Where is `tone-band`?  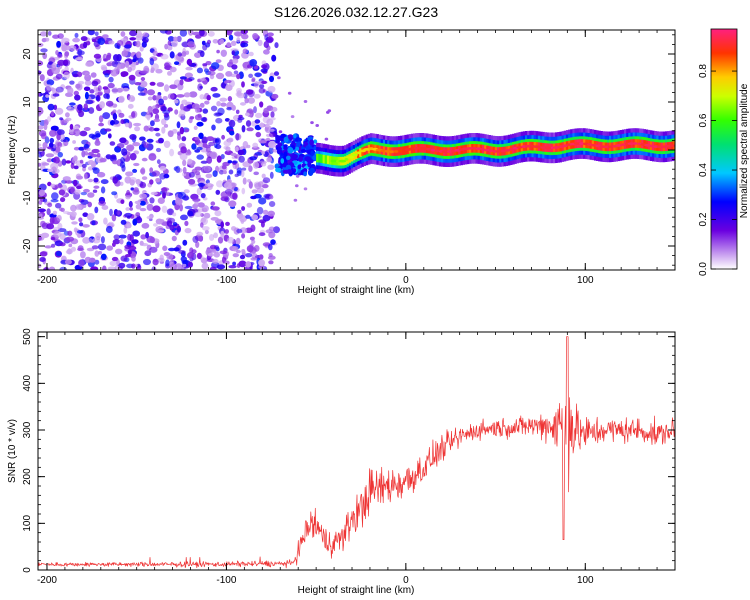 tone-band is located at coordinates (326, 159).